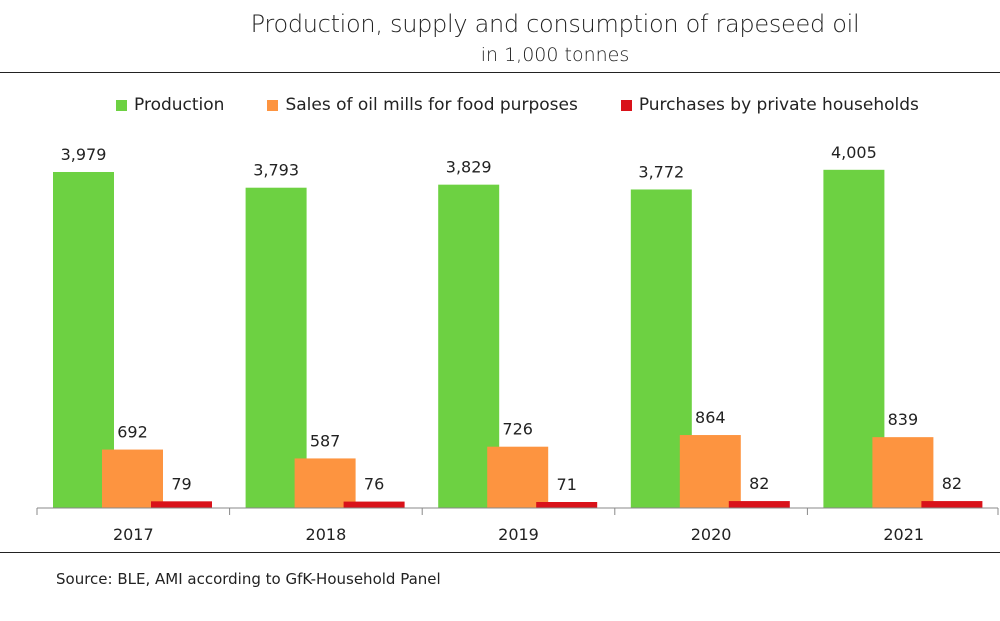  I want to click on bar-purchases-2019, so click(567, 505).